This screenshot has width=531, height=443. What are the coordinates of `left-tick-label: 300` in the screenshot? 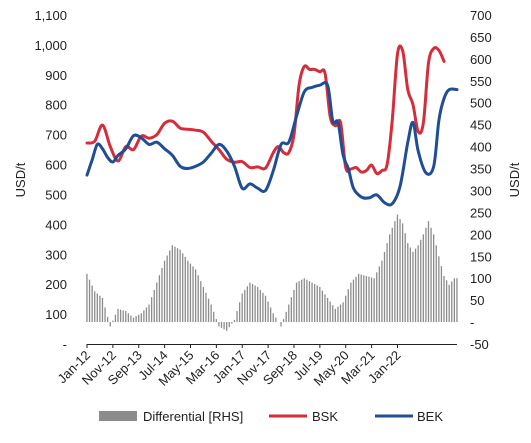 It's located at (56, 254).